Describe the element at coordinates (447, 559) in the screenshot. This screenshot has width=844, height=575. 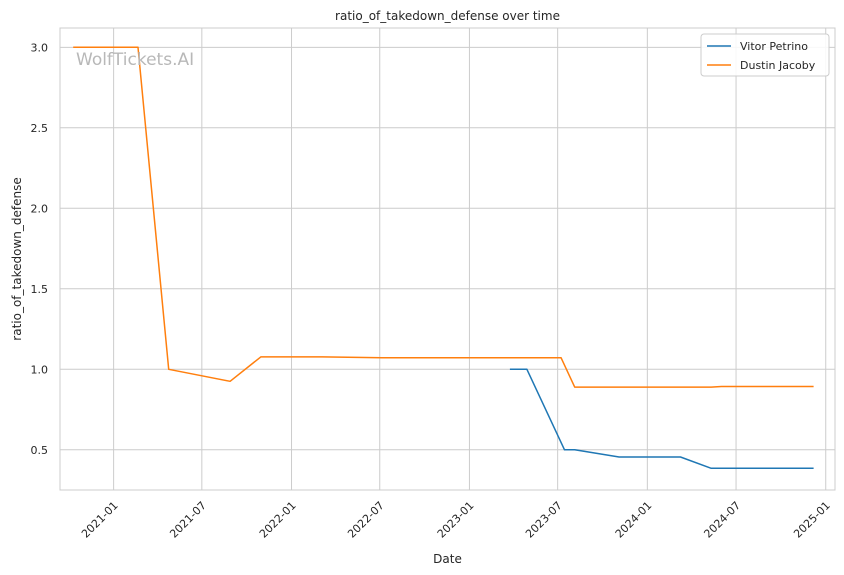
I see `x-axis-label: Date` at that location.